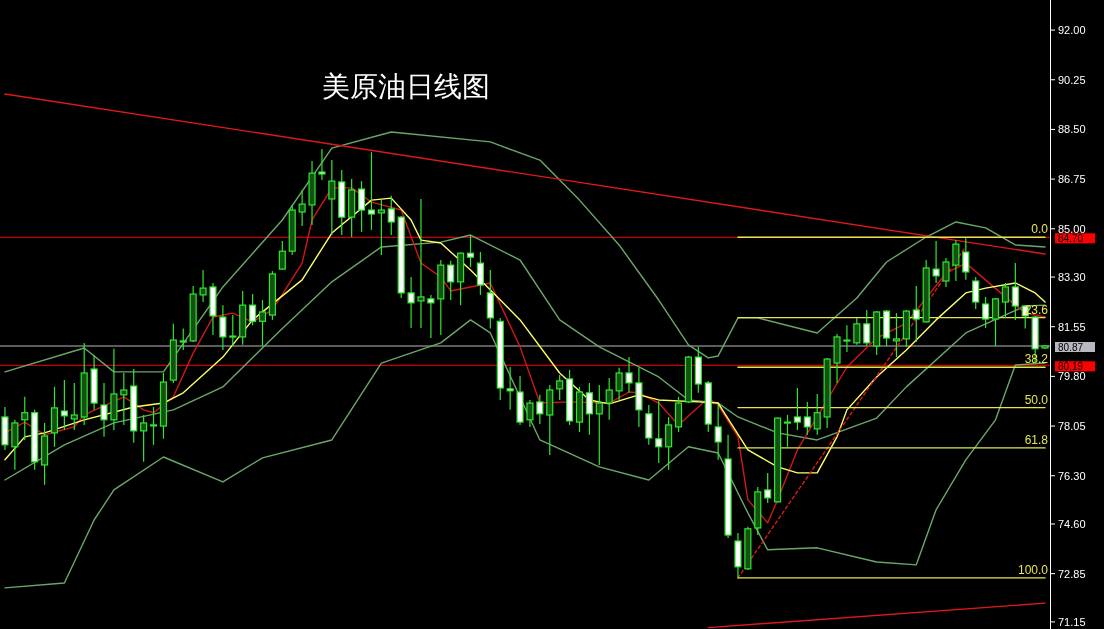  Describe the element at coordinates (1072, 129) in the screenshot. I see `y-tick-label: 88.50` at that location.